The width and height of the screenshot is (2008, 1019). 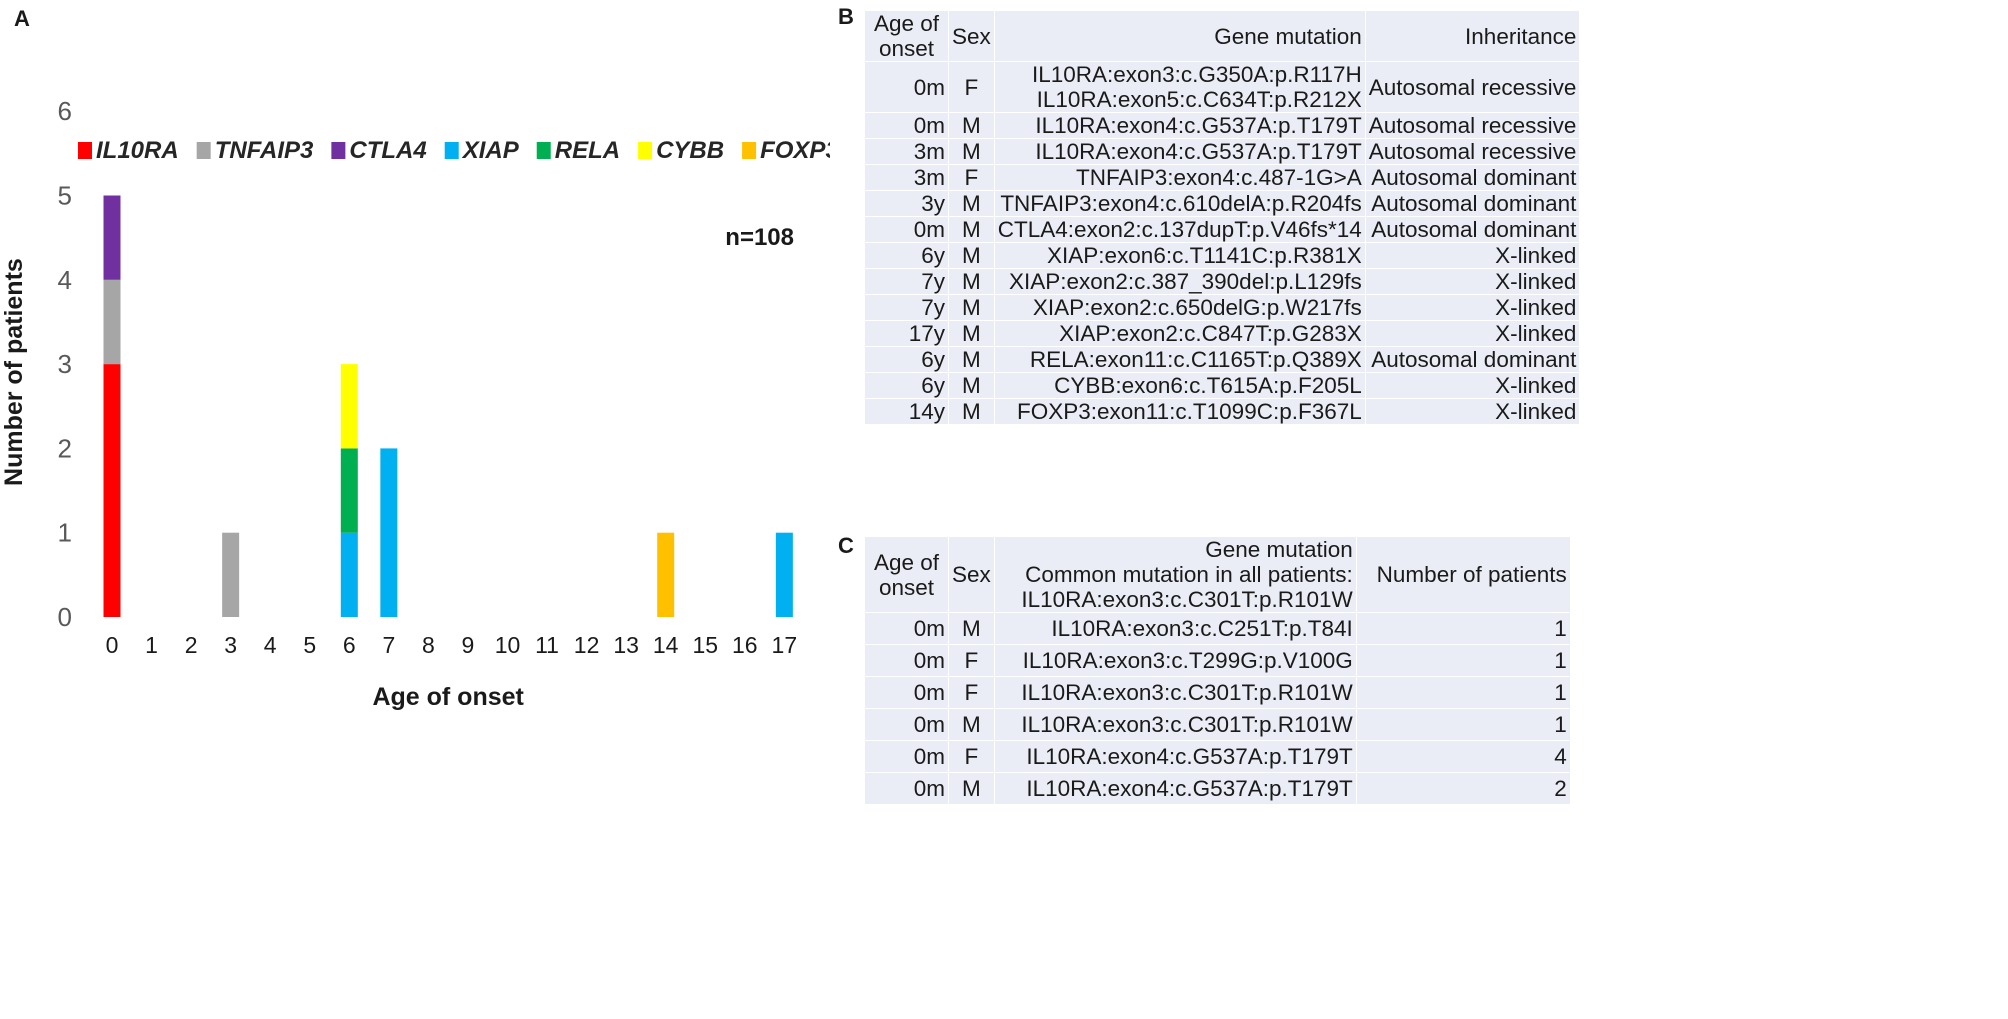 What do you see at coordinates (906, 562) in the screenshot?
I see `header-age-of-onset-line: Age of` at bounding box center [906, 562].